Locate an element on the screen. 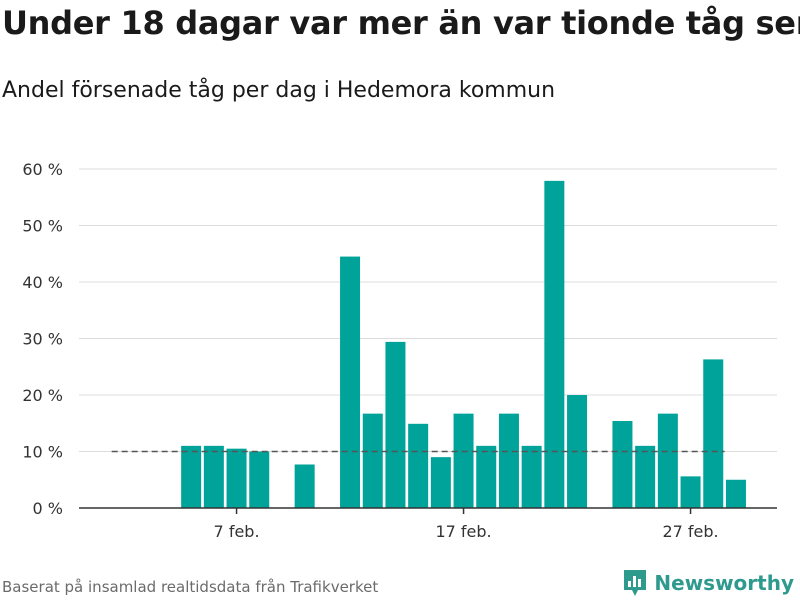 This screenshot has width=800, height=600. x-tick-labels: 7 feb. 17 feb. 27 feb. is located at coordinates (466, 531).